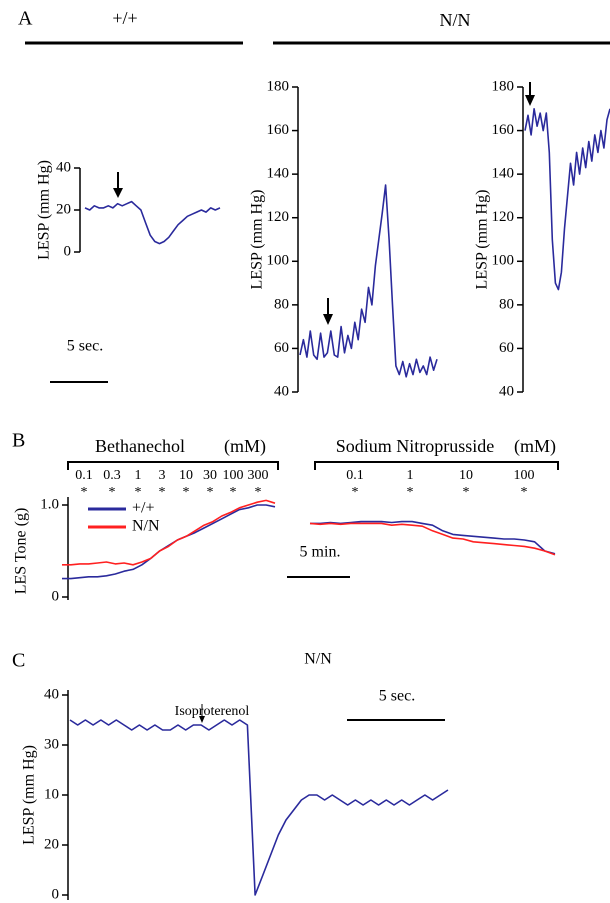 This screenshot has height=903, width=610. Describe the element at coordinates (18, 661) in the screenshot. I see `panel-label: C` at that location.